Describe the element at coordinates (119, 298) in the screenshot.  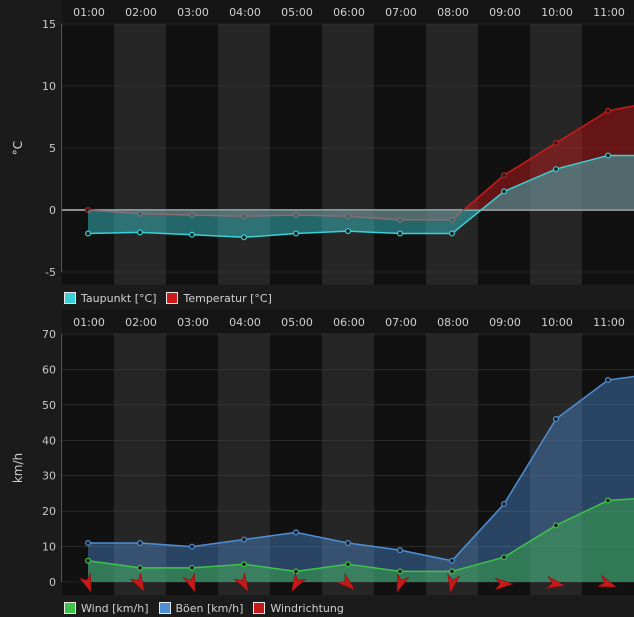
I see `legend-label: Taupunkt [°C]` at that location.